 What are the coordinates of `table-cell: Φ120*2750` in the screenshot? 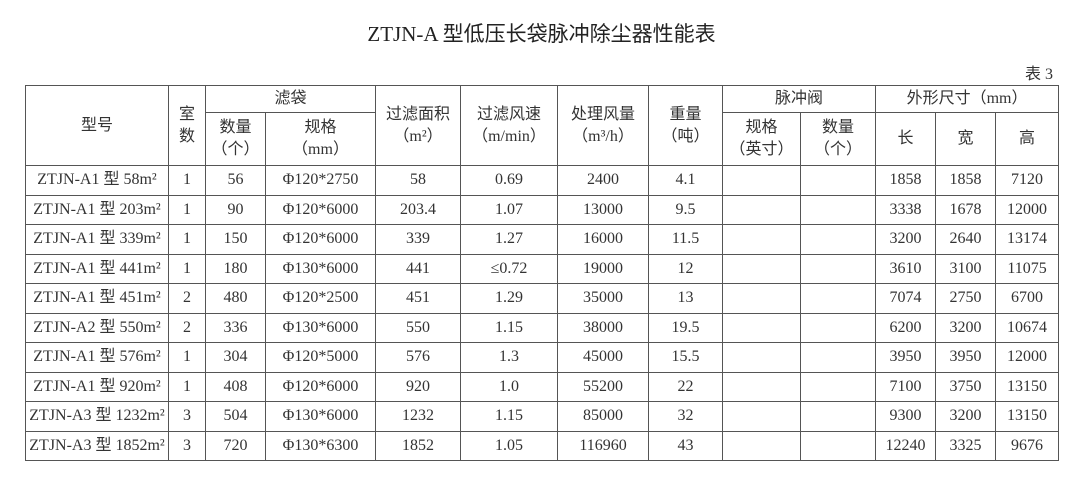 It's located at (320, 180).